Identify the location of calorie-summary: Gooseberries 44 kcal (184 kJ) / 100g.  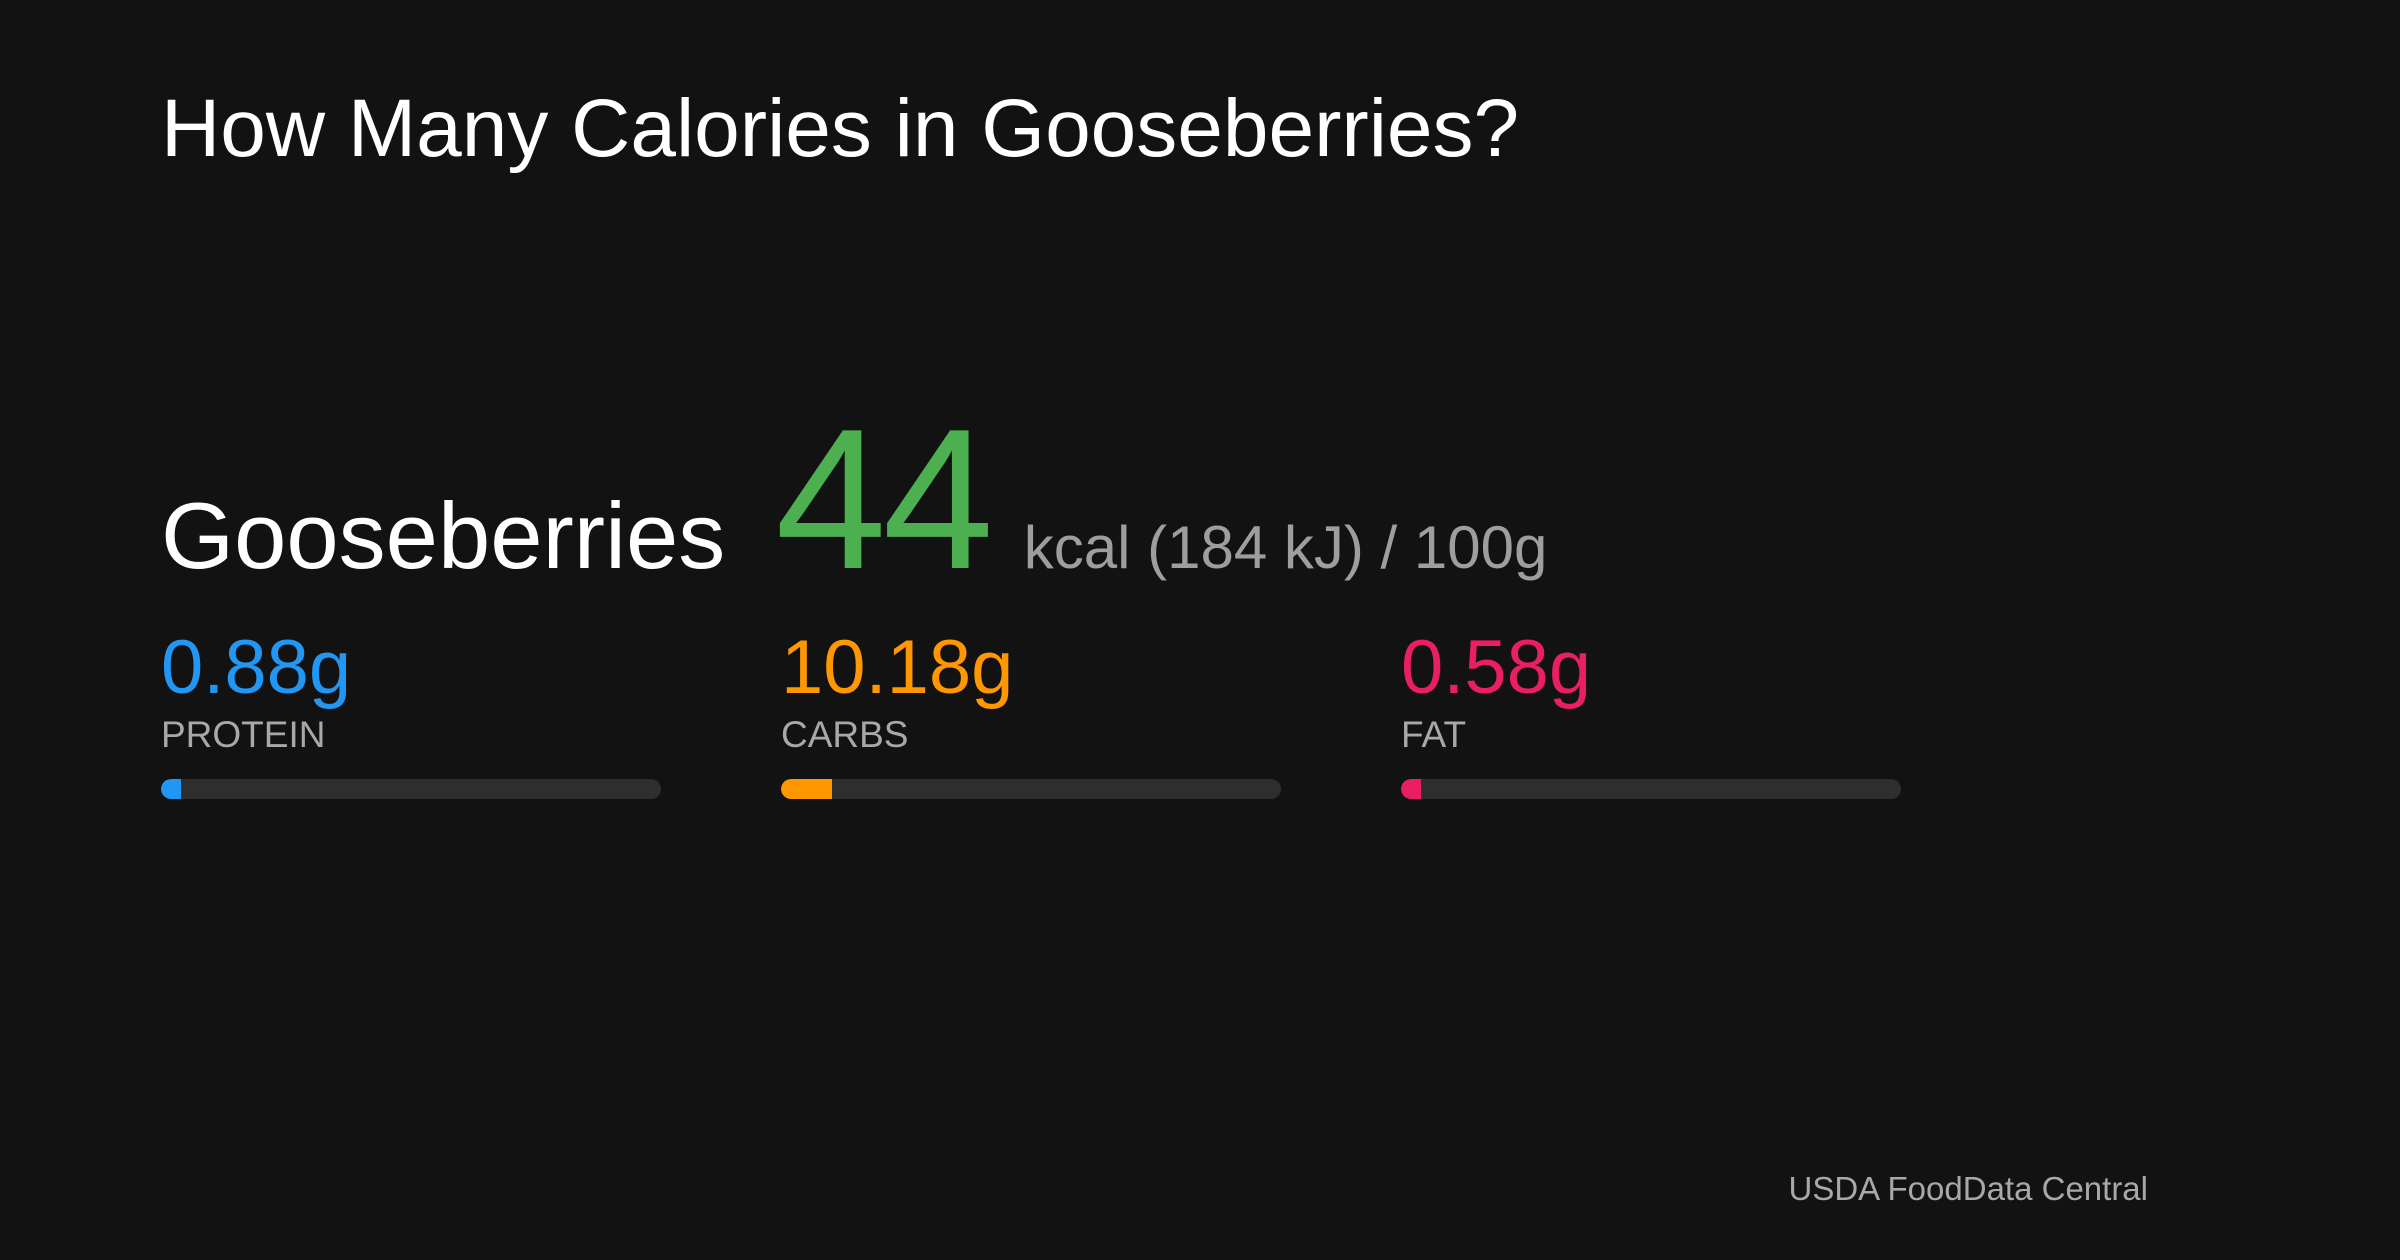
(854, 498).